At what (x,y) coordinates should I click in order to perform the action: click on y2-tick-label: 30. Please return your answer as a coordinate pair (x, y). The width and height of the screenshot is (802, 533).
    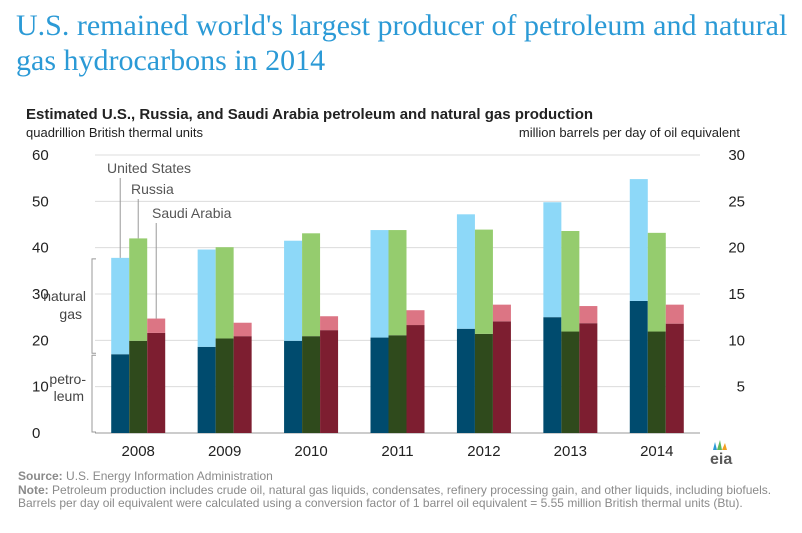
    Looking at the image, I should click on (736, 155).